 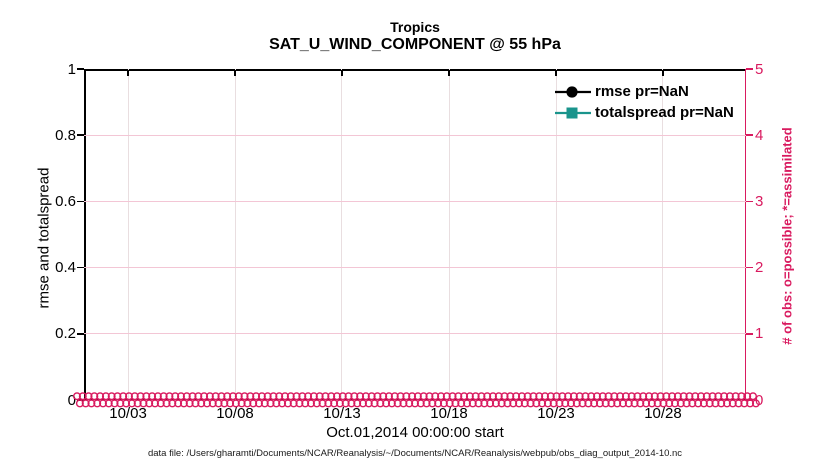 What do you see at coordinates (644, 102) in the screenshot?
I see `legend: rmse pr=NaN totalspread pr=NaN` at bounding box center [644, 102].